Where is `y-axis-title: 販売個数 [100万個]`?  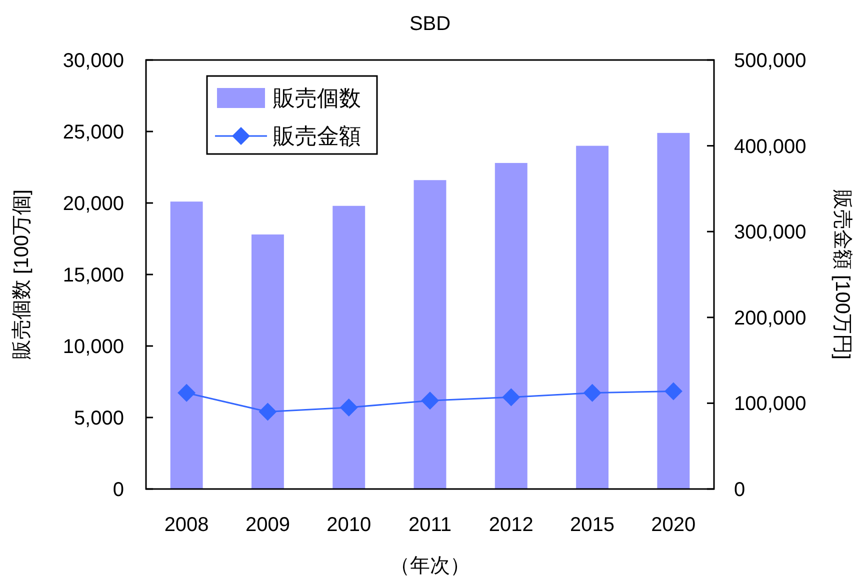 y-axis-title: 販売個数 [100万個] is located at coordinates (22, 274).